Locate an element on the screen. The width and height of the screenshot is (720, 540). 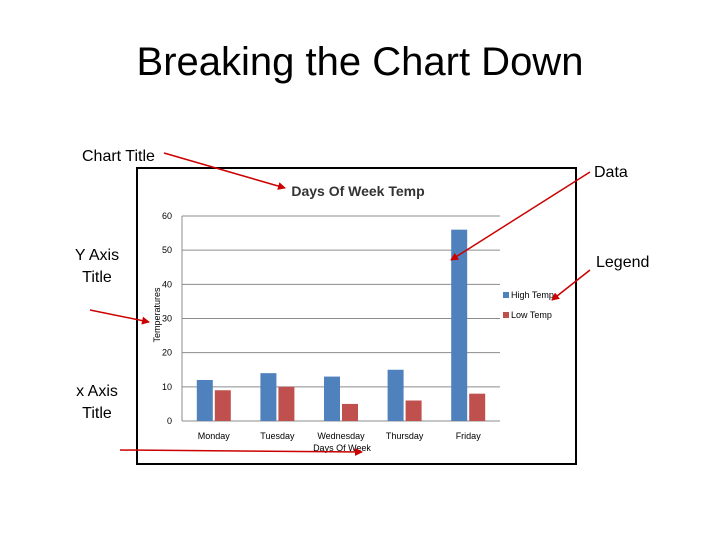
bar-high-wednesday is located at coordinates (332, 398).